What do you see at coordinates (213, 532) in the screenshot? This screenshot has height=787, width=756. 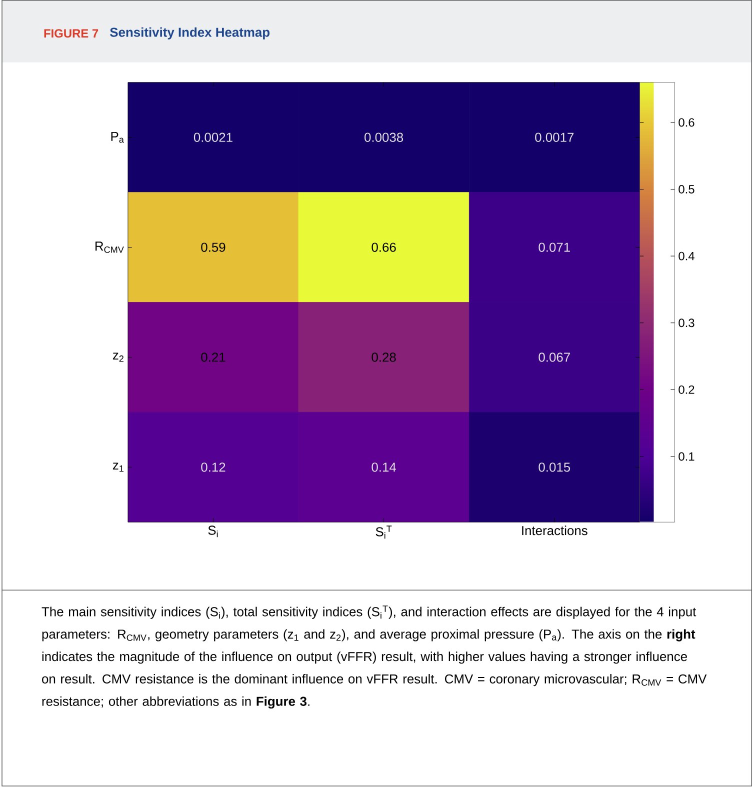 I see `x-tick-label: S$_{i}$` at bounding box center [213, 532].